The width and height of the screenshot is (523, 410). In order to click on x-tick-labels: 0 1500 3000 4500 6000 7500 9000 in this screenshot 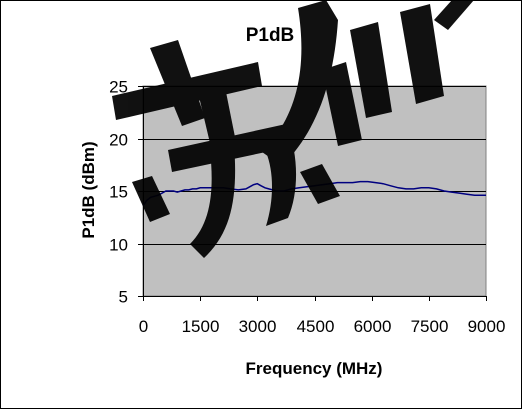, I will do `click(322, 326)`.